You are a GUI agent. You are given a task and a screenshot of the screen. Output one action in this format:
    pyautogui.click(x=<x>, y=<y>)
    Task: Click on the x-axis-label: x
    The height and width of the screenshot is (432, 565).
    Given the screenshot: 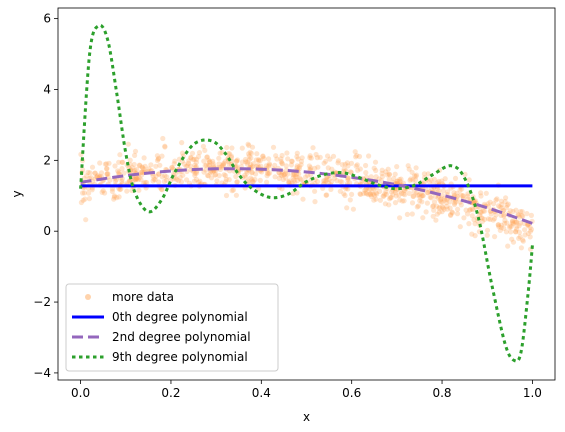 What is the action you would take?
    pyautogui.click(x=306, y=417)
    